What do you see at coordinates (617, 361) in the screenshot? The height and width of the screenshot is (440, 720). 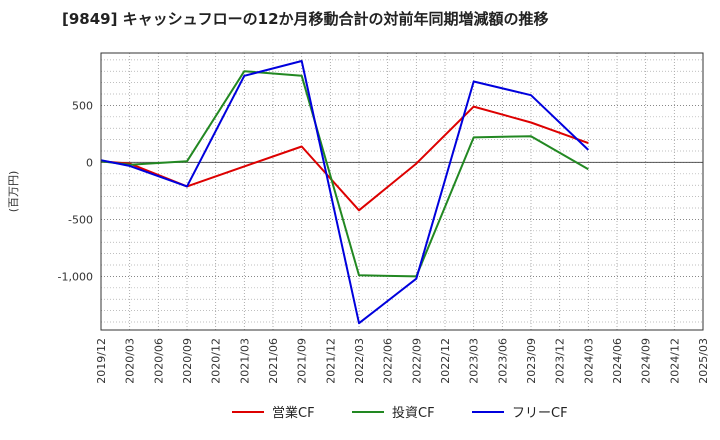 I see `x-tick-label: 2024/06` at bounding box center [617, 361].